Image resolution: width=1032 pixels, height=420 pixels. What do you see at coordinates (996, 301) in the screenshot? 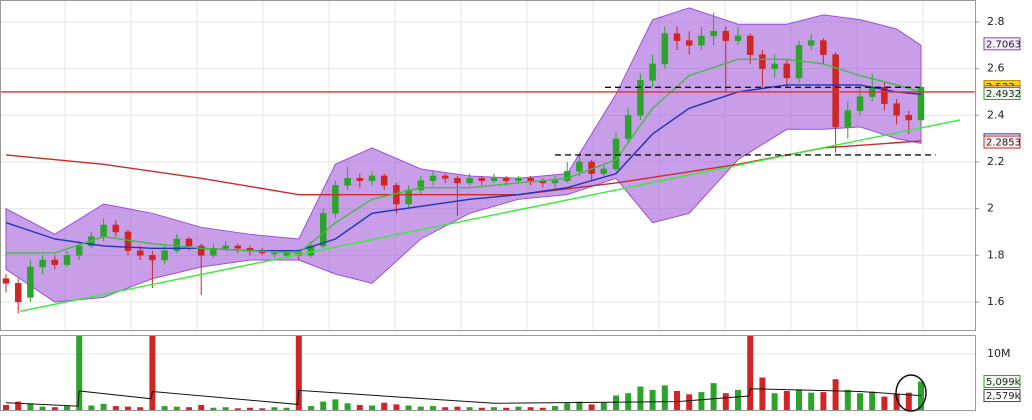
I see `y-tick-label: 1.6` at bounding box center [996, 301].